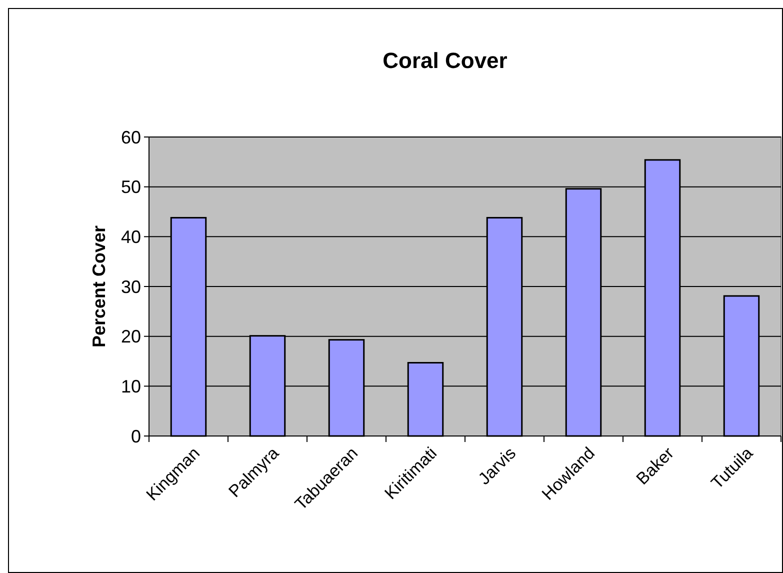 The image size is (783, 573). I want to click on y-axis-title: Percent Cover, so click(99, 286).